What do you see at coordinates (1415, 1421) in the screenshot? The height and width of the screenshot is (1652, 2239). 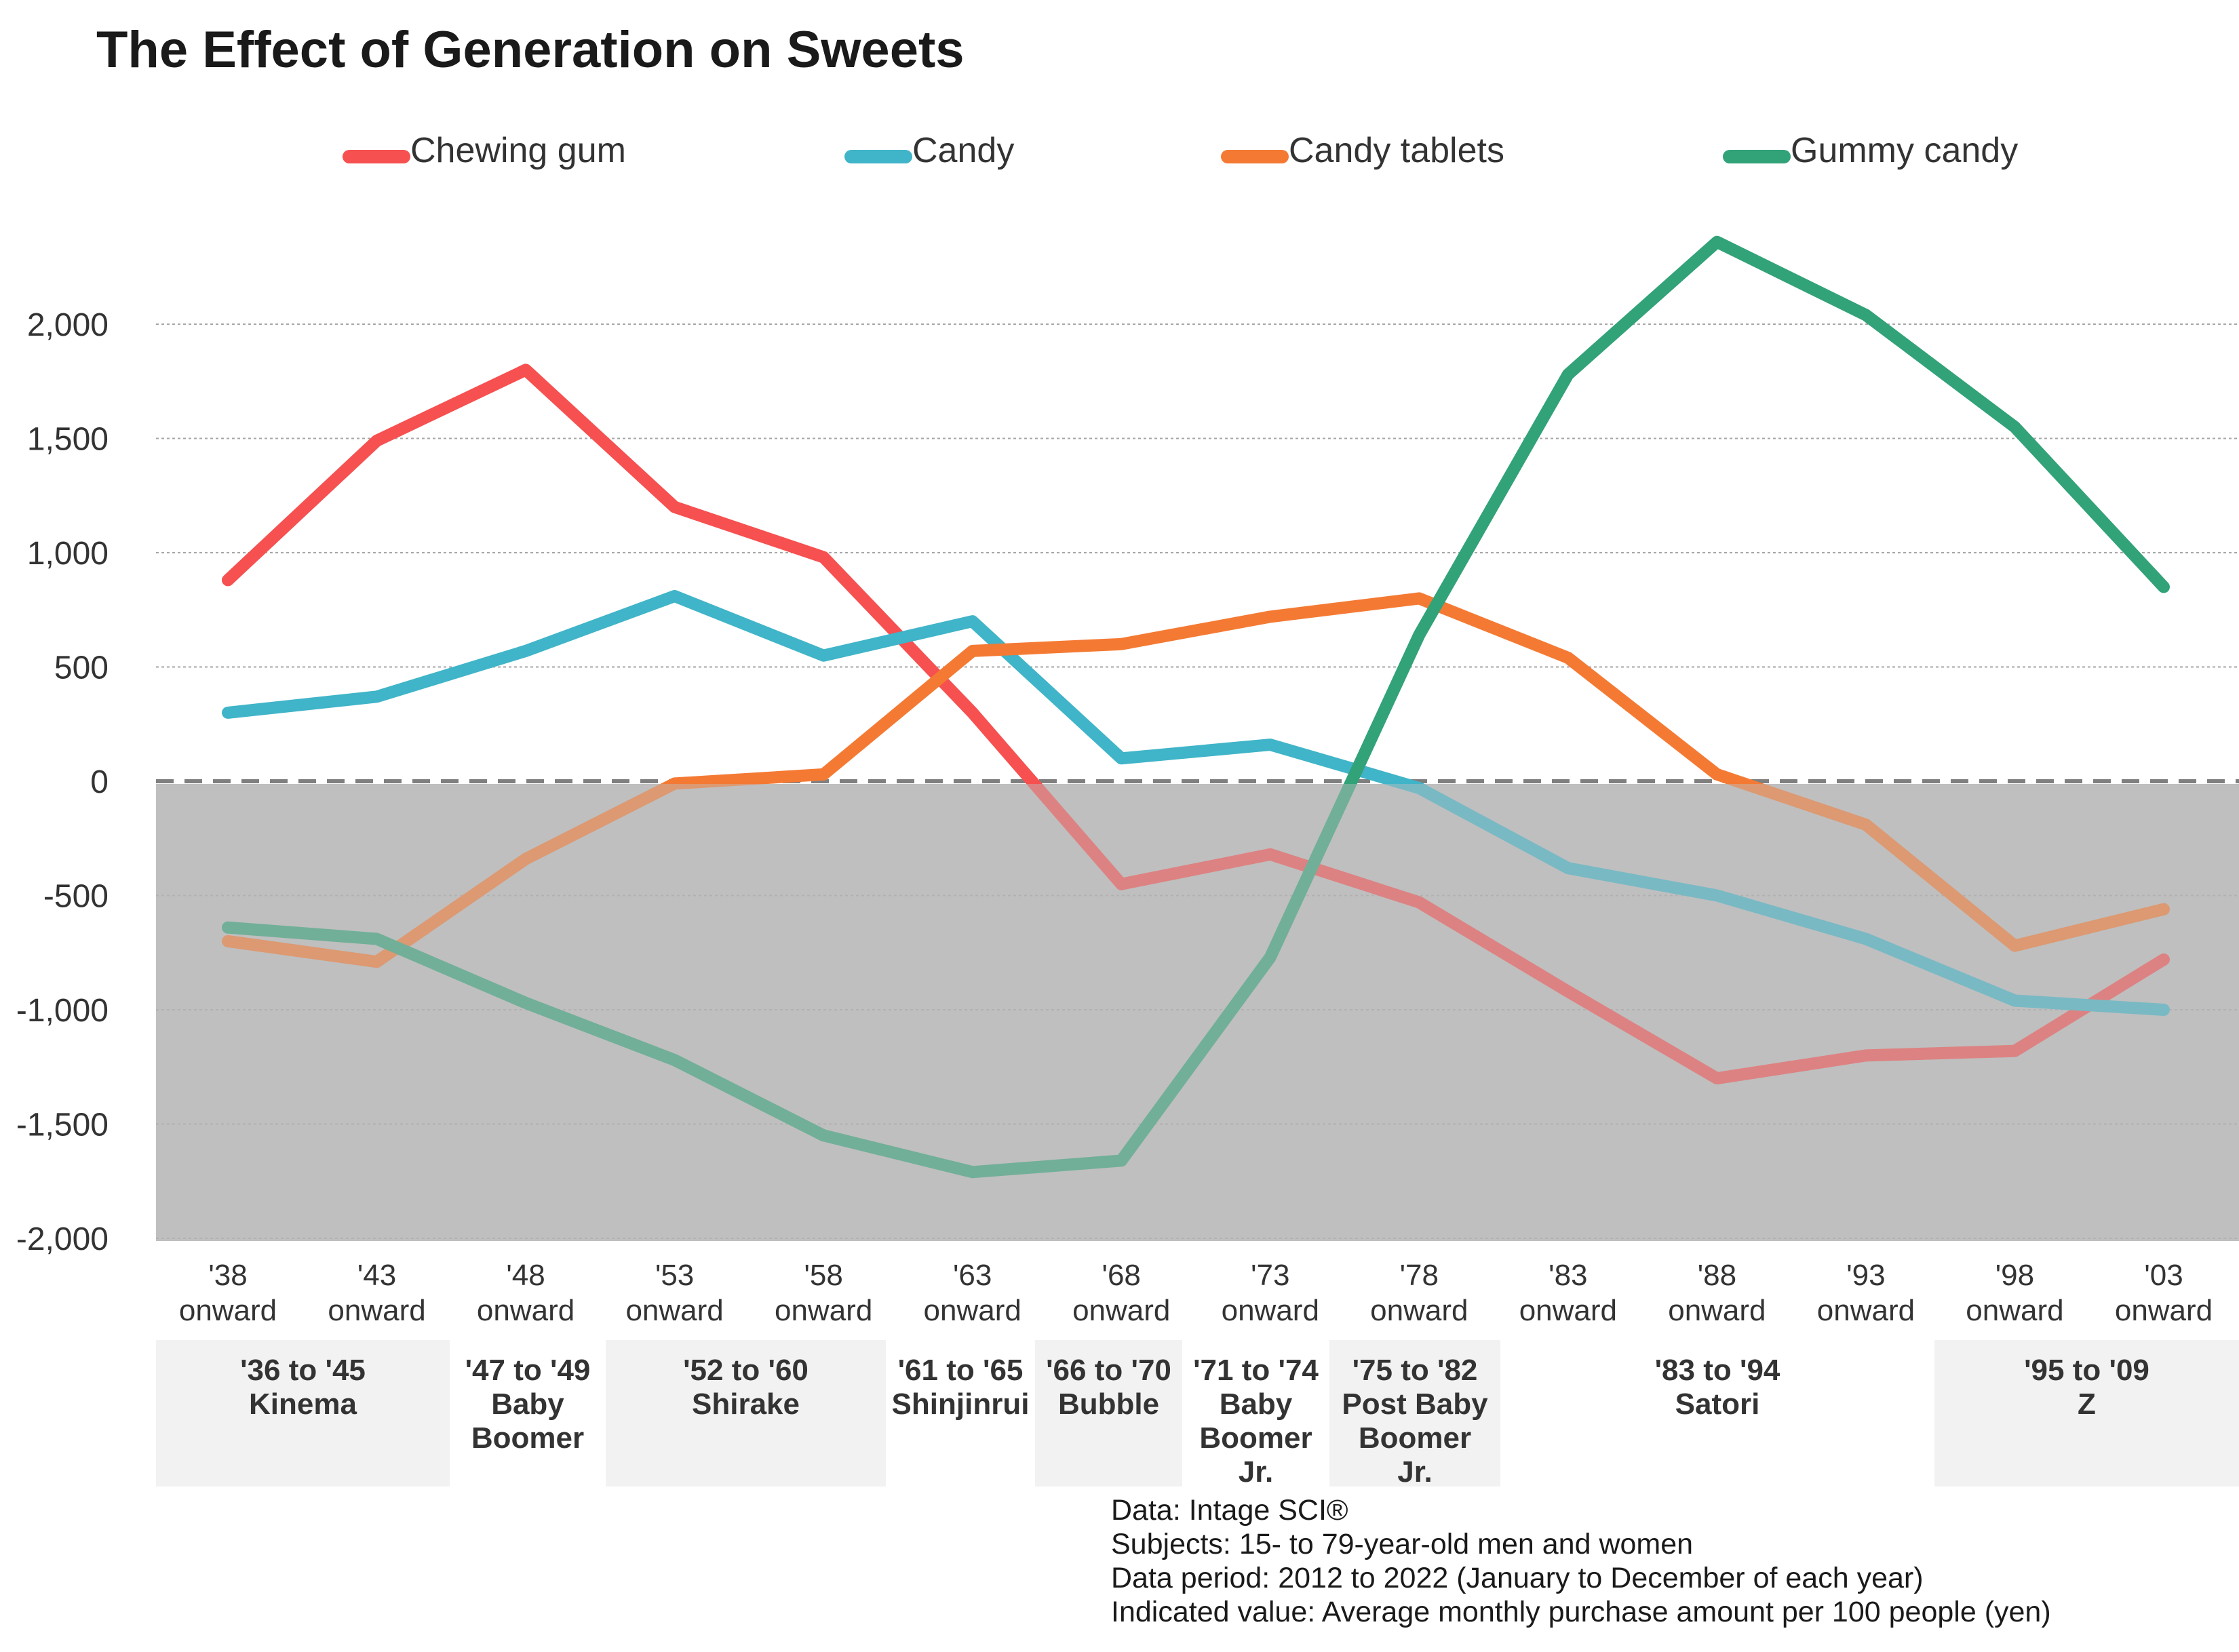 I see `generation-label: '75 to '82 Post Baby Boomer Jr.` at bounding box center [1415, 1421].